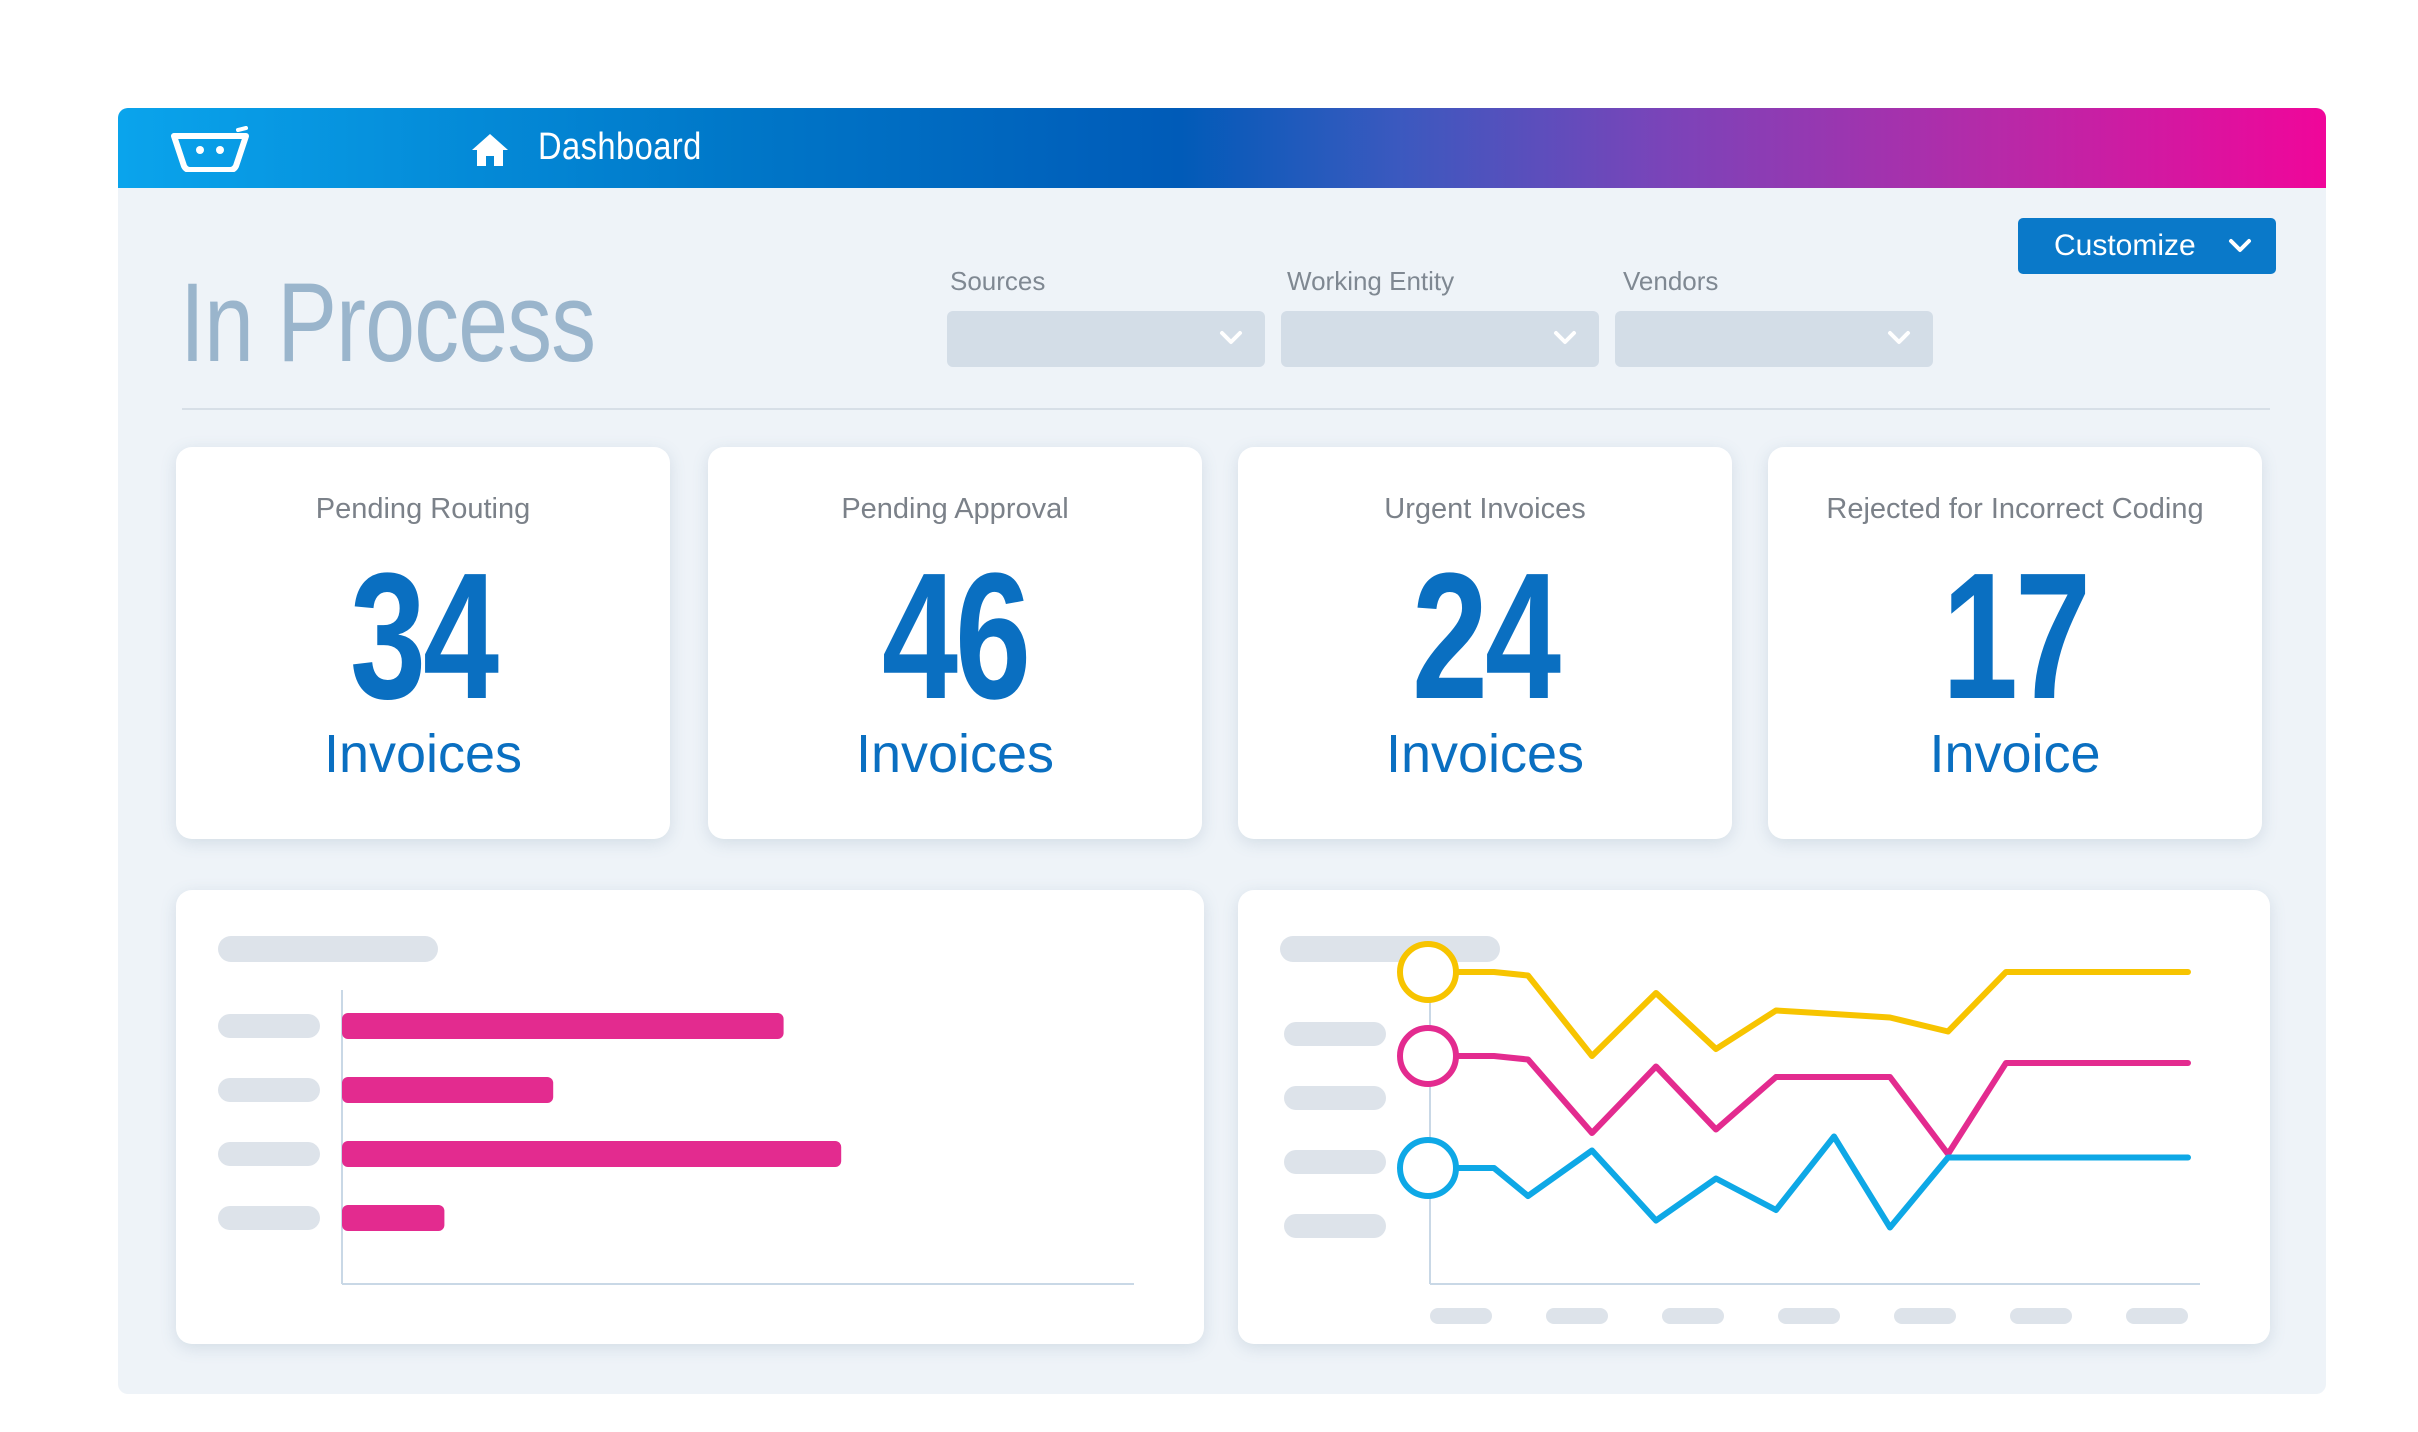 The height and width of the screenshot is (1432, 2418). I want to click on bar-chart-card, so click(690, 1117).